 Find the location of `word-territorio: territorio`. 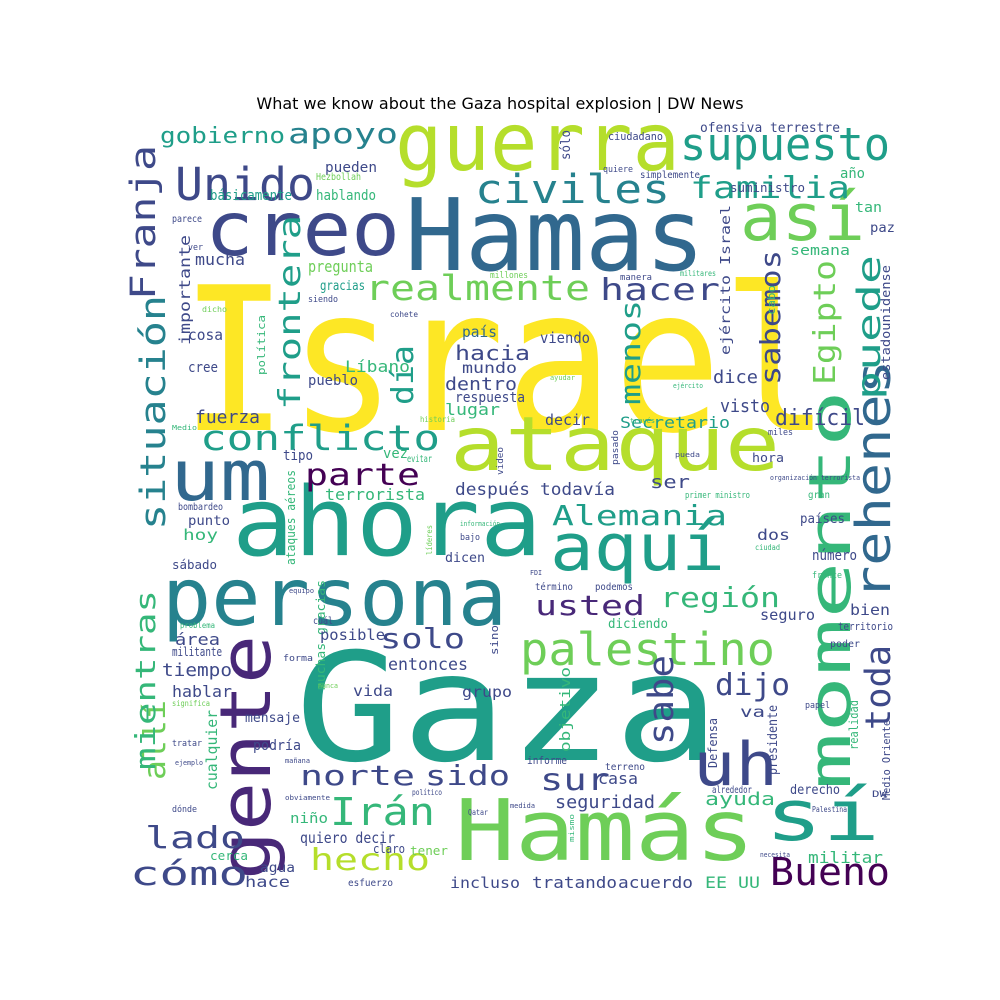

word-territorio: territorio is located at coordinates (865, 626).